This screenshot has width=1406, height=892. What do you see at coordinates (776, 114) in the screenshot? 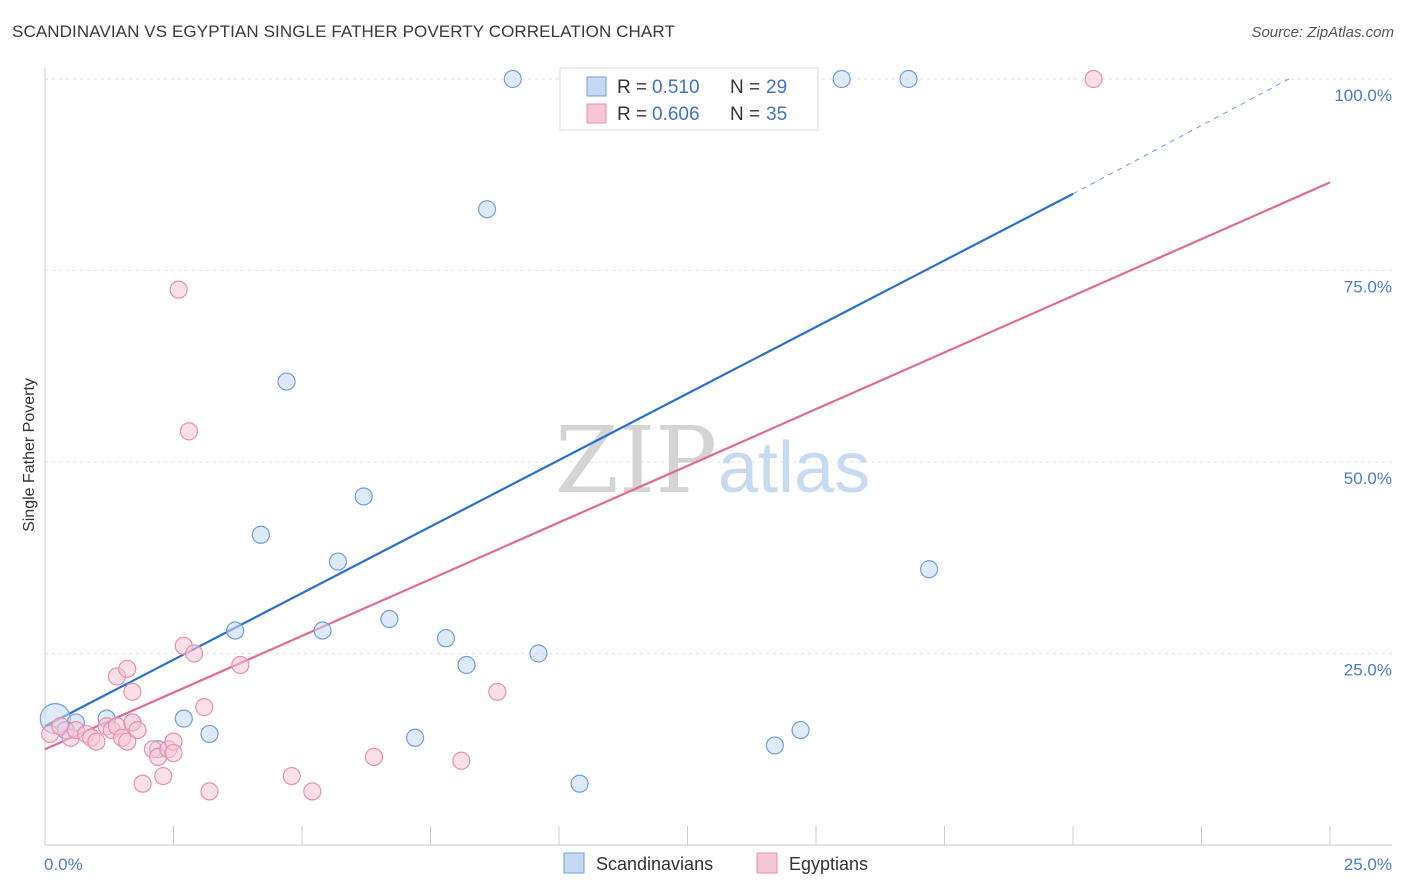
I see `legend-n-value: 35` at bounding box center [776, 114].